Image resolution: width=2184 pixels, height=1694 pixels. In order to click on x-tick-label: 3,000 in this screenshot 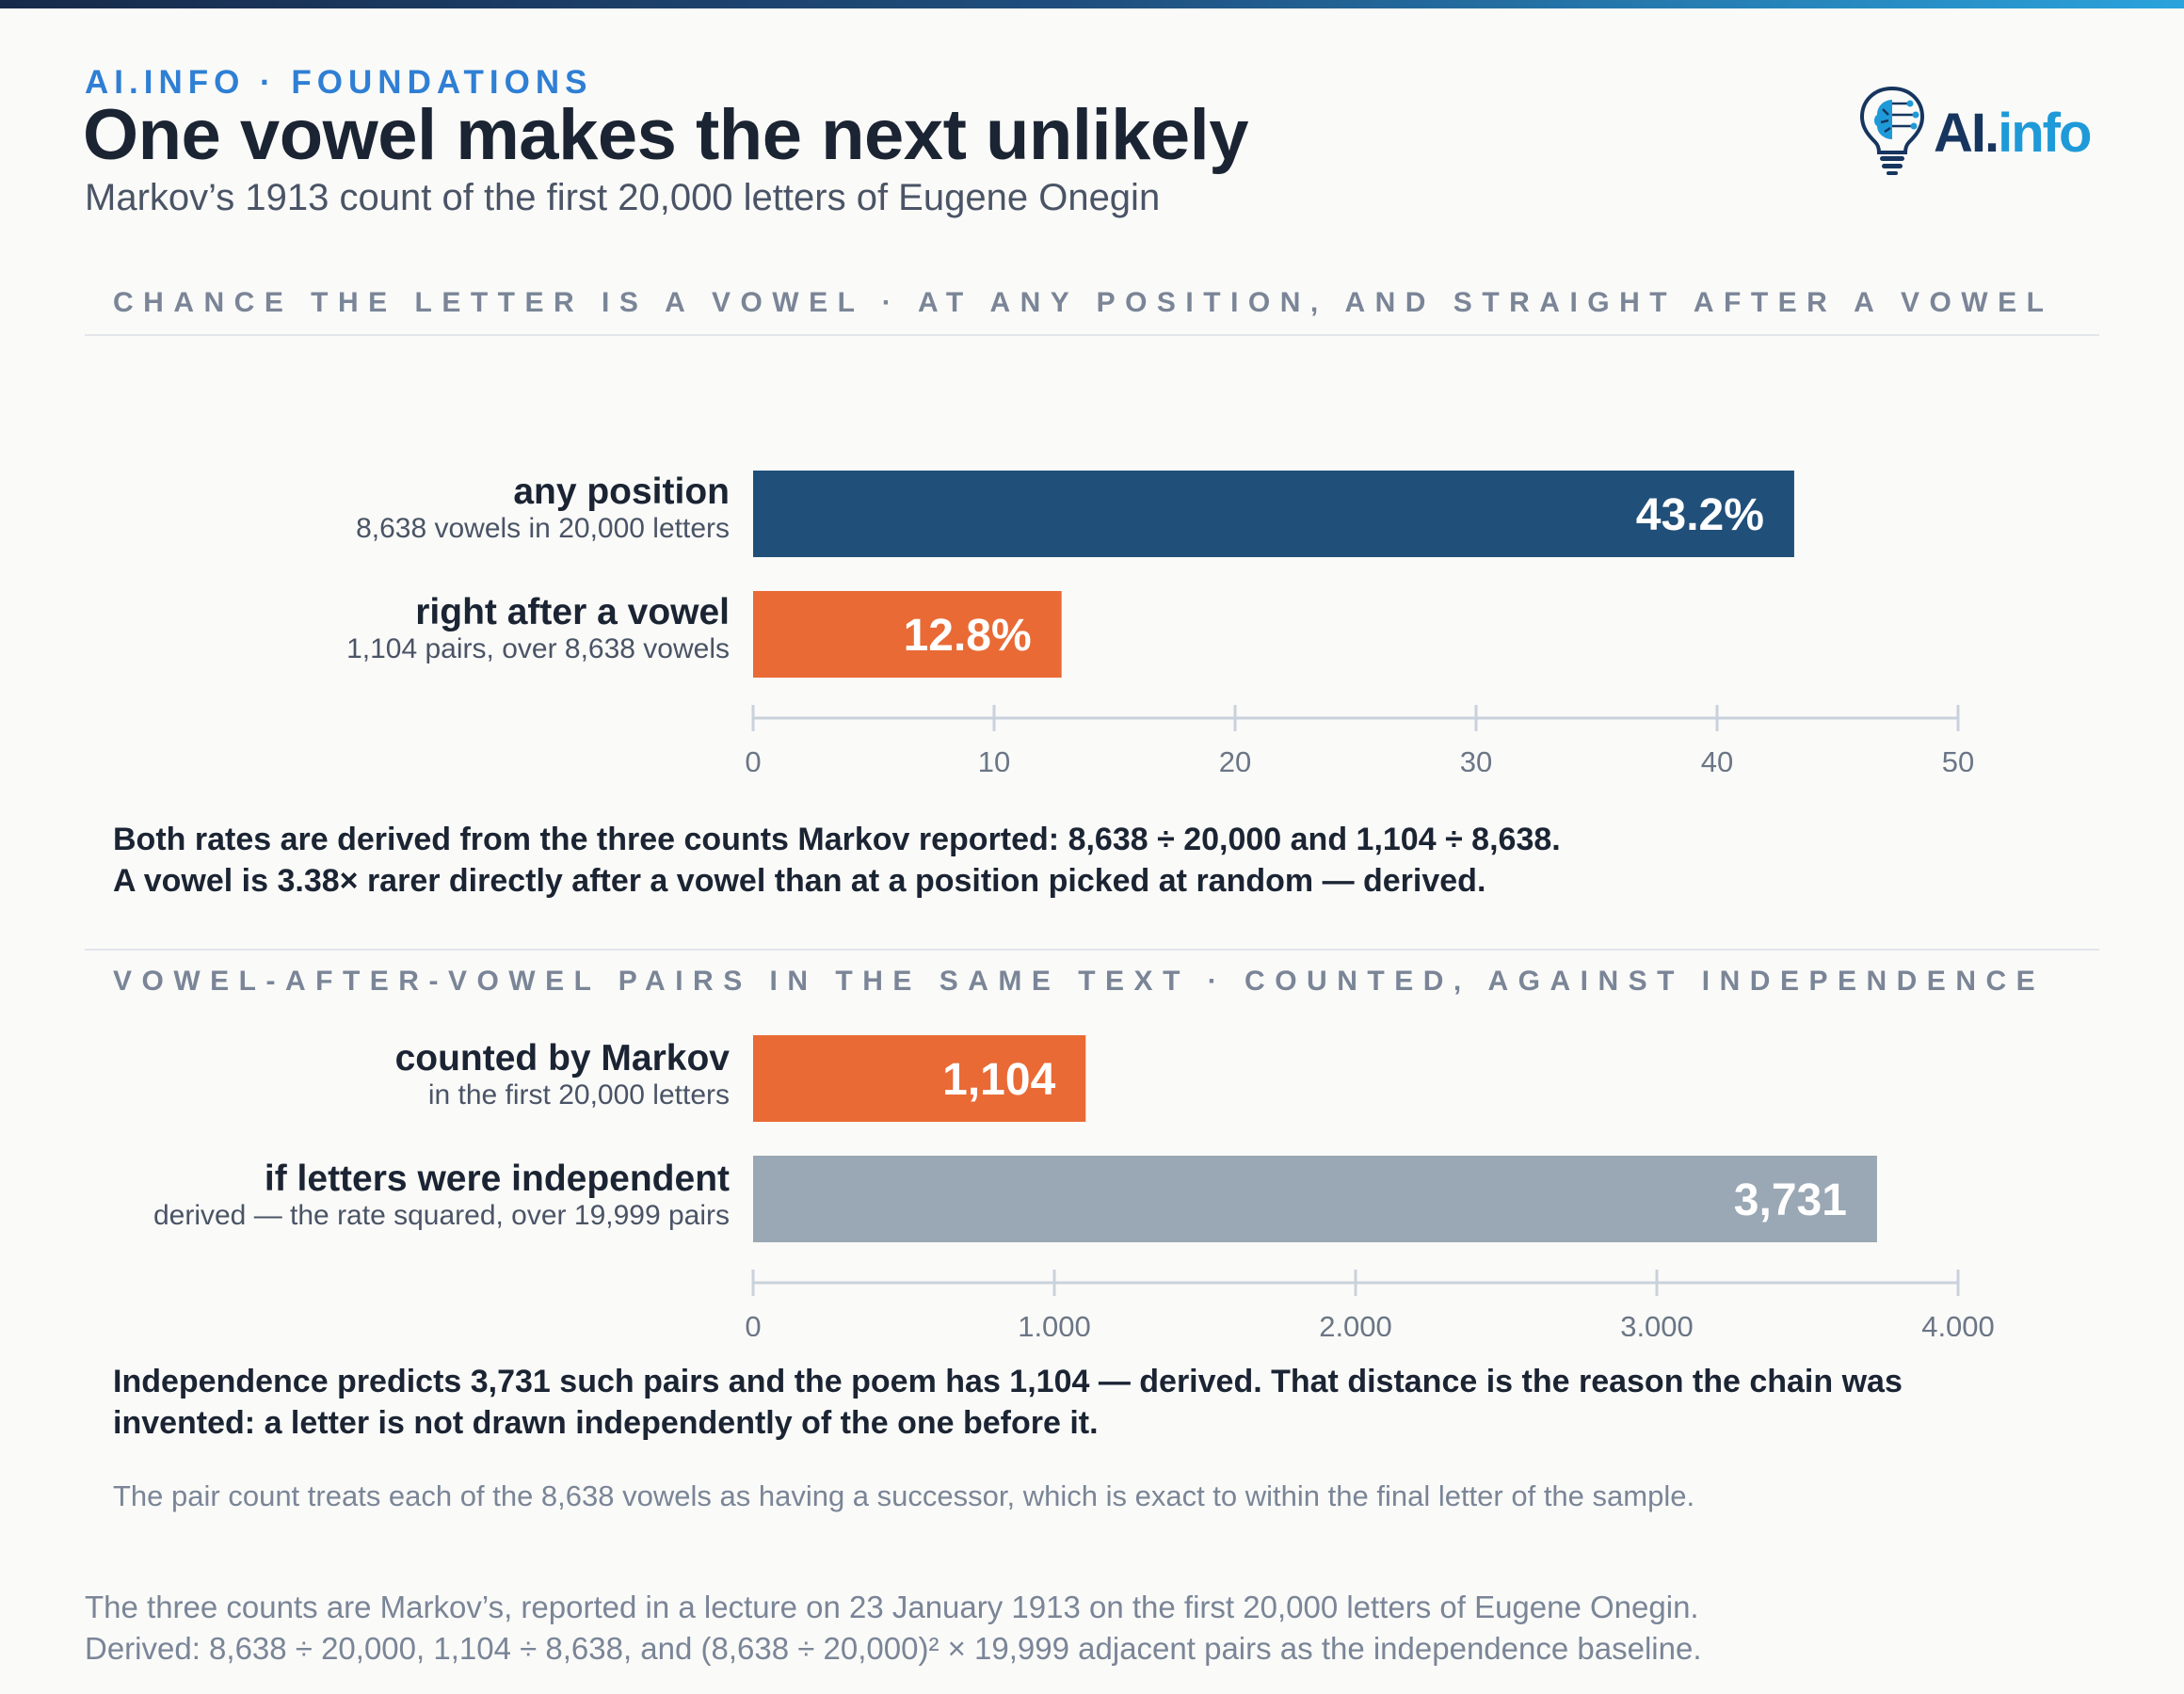, I will do `click(1657, 1323)`.